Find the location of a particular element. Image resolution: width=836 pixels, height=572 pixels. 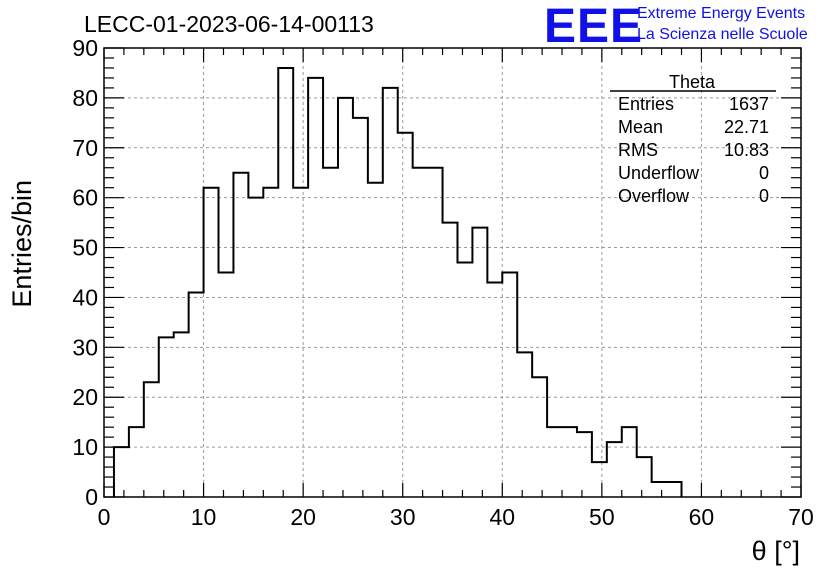

stats-label: RMS is located at coordinates (638, 150).